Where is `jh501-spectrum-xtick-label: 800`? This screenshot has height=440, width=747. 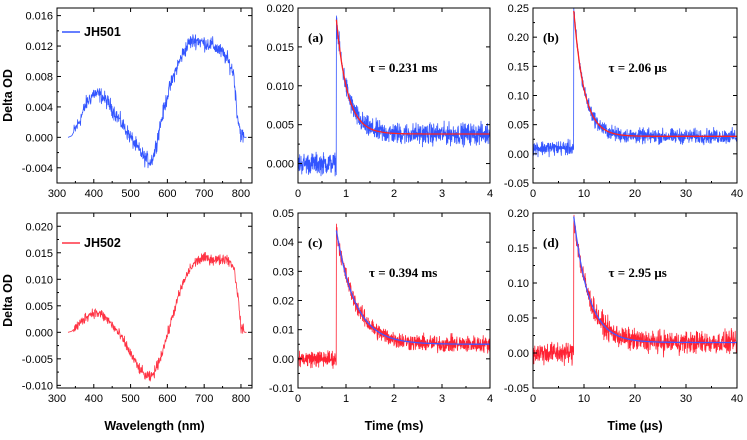
jh501-spectrum-xtick-label: 800 is located at coordinates (241, 194).